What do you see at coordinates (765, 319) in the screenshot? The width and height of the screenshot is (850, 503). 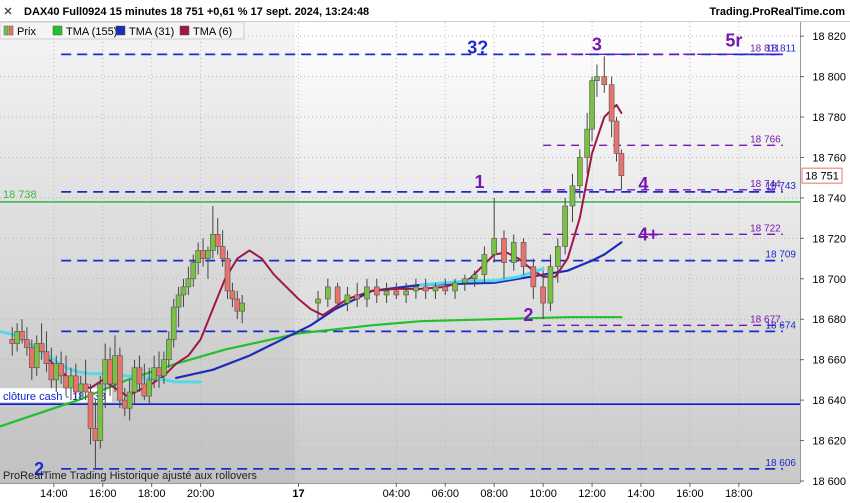 I see `dashed-level-label: 18 677` at bounding box center [765, 319].